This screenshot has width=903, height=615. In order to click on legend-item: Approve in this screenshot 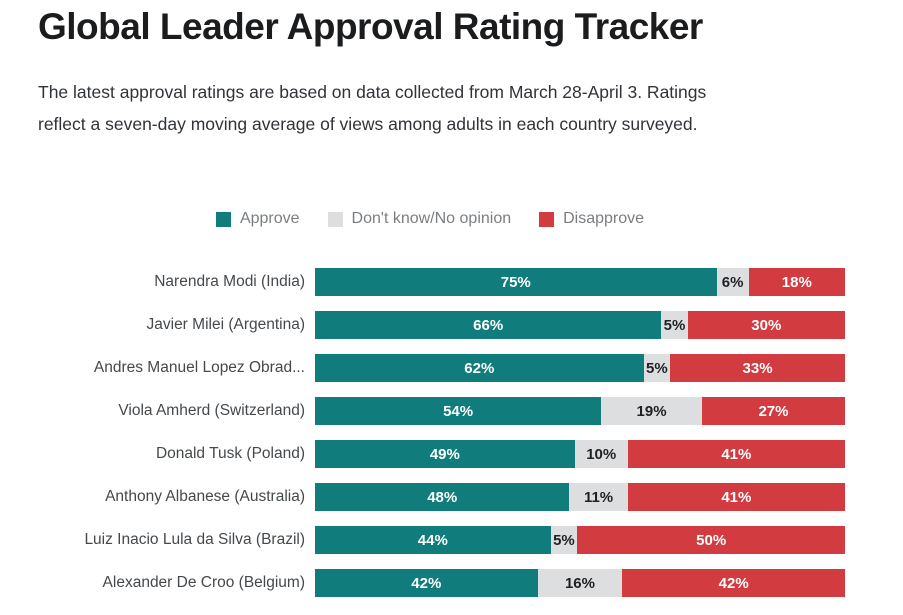, I will do `click(257, 219)`.